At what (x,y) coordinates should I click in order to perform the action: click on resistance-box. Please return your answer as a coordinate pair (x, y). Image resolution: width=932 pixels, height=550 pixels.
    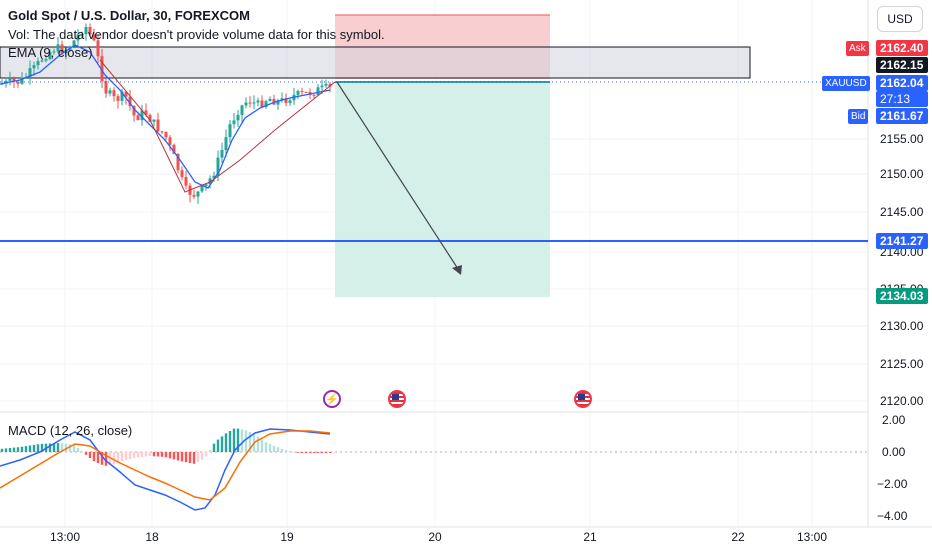
    Looking at the image, I should click on (375, 62).